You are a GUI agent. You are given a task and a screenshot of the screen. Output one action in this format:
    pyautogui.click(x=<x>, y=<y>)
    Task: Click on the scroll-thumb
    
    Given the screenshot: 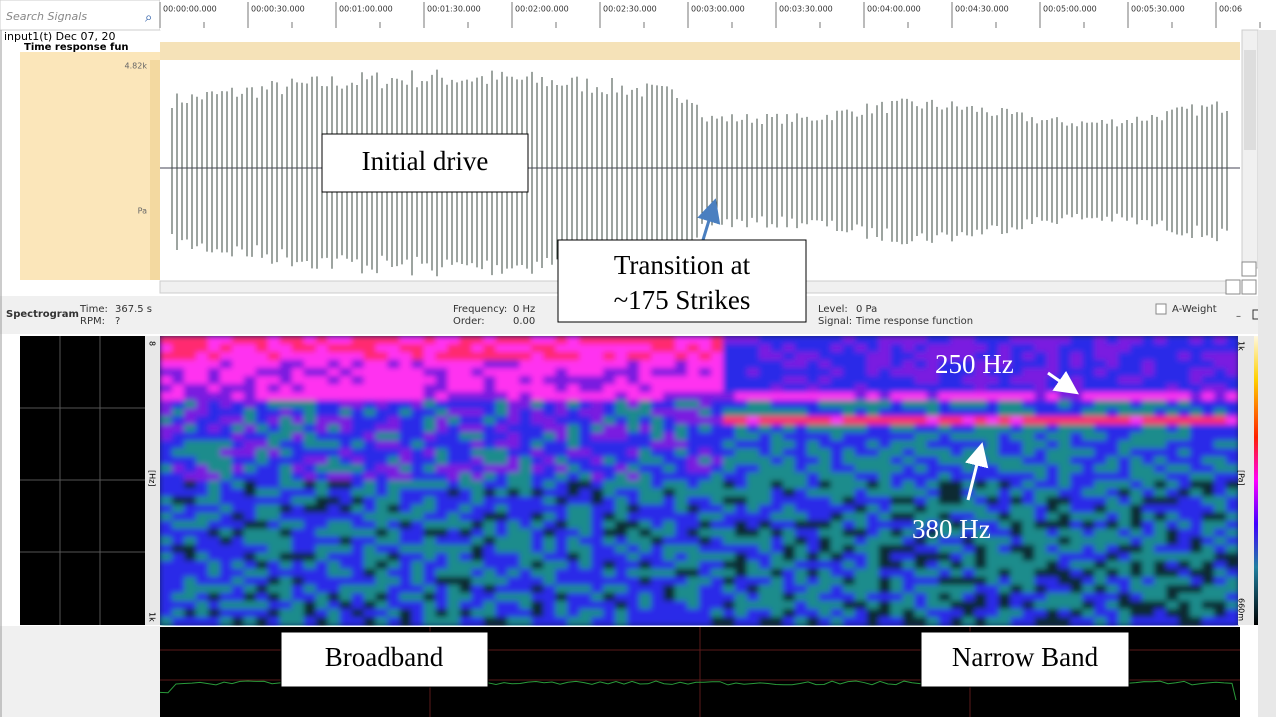 What is the action you would take?
    pyautogui.click(x=1250, y=100)
    